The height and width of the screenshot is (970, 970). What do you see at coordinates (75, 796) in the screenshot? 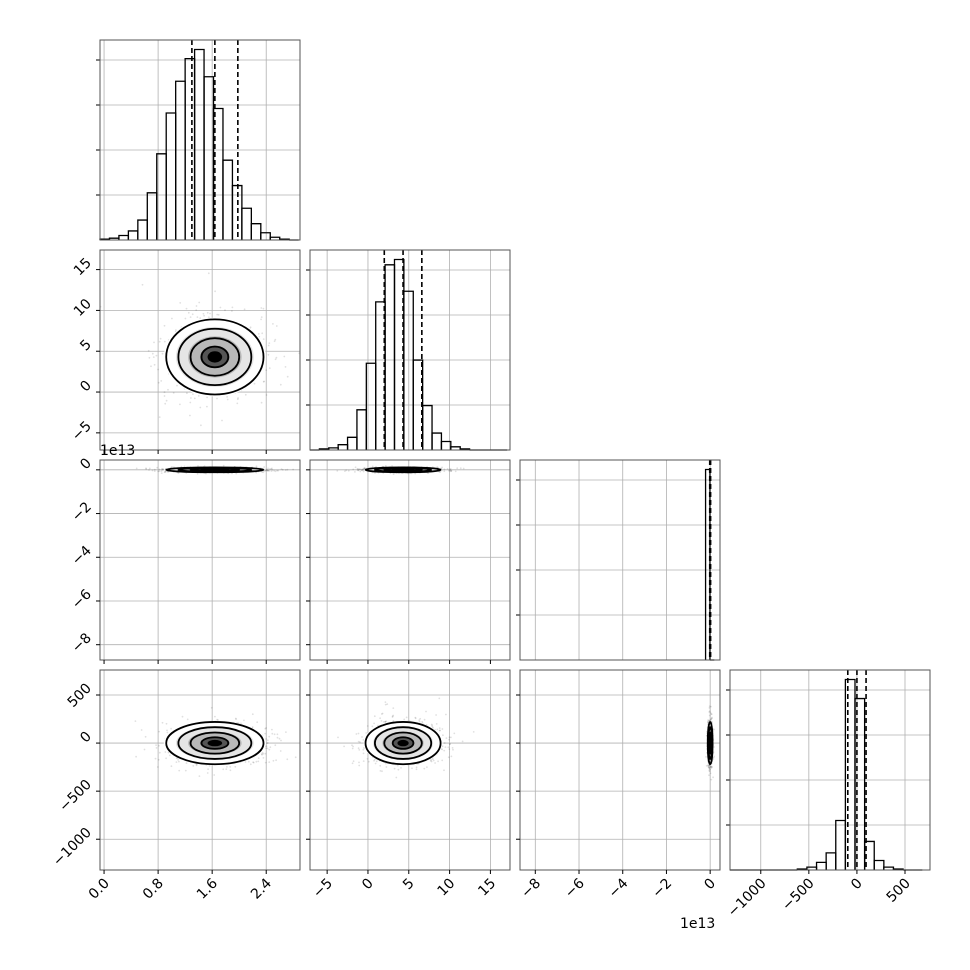
I see `y-tick-label-p3: −500` at bounding box center [75, 796].